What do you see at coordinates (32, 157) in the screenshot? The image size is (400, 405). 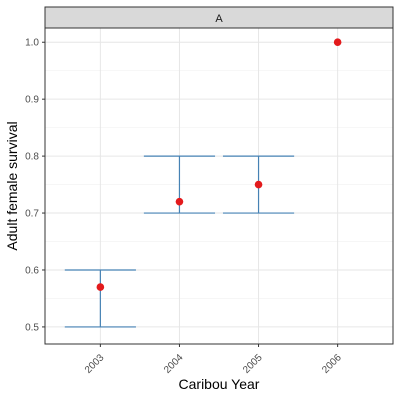 I see `y-tick-label: 0.8` at bounding box center [32, 157].